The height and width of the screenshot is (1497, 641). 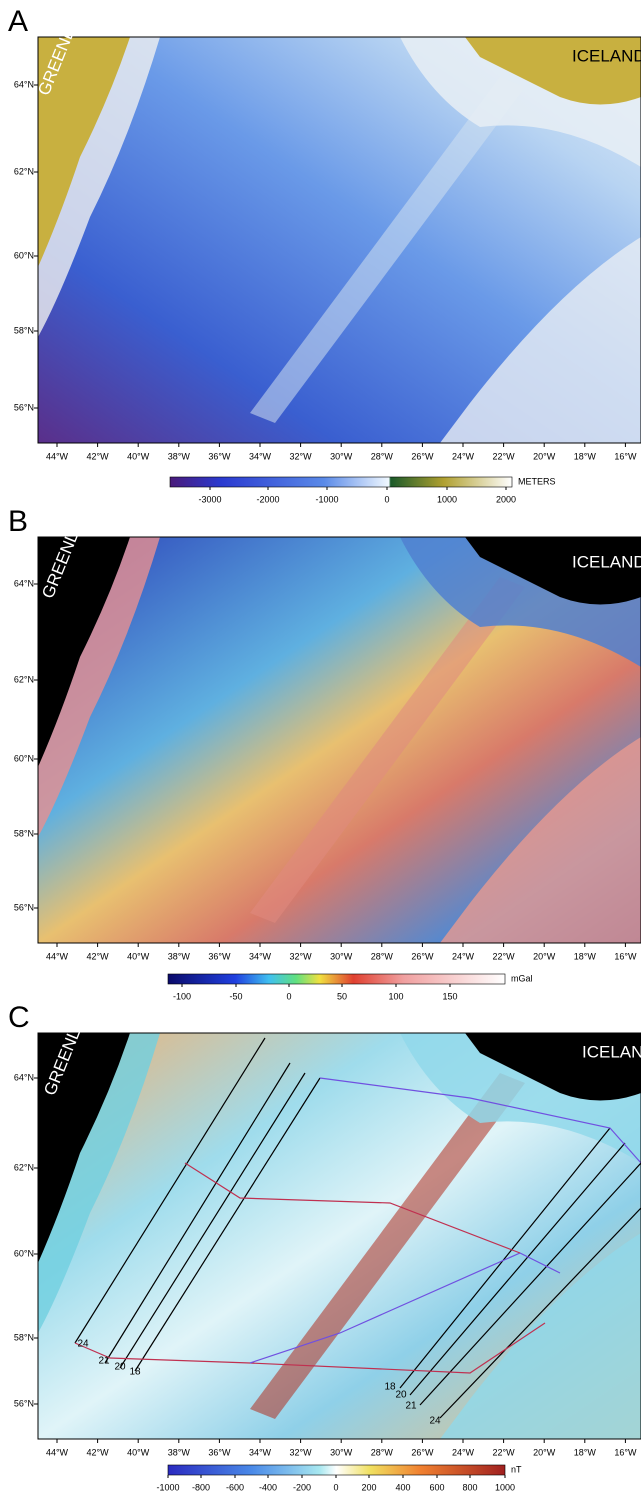 What do you see at coordinates (302, 1487) in the screenshot?
I see `colorbar-label: -200` at bounding box center [302, 1487].